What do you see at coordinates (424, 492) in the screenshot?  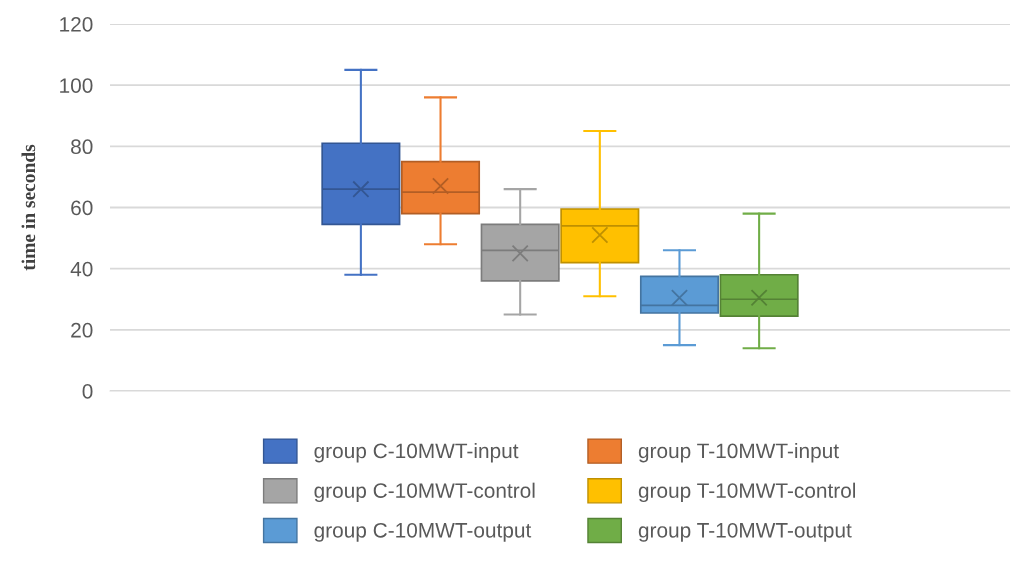 I see `legend-label: group C-10MWT-control` at bounding box center [424, 492].